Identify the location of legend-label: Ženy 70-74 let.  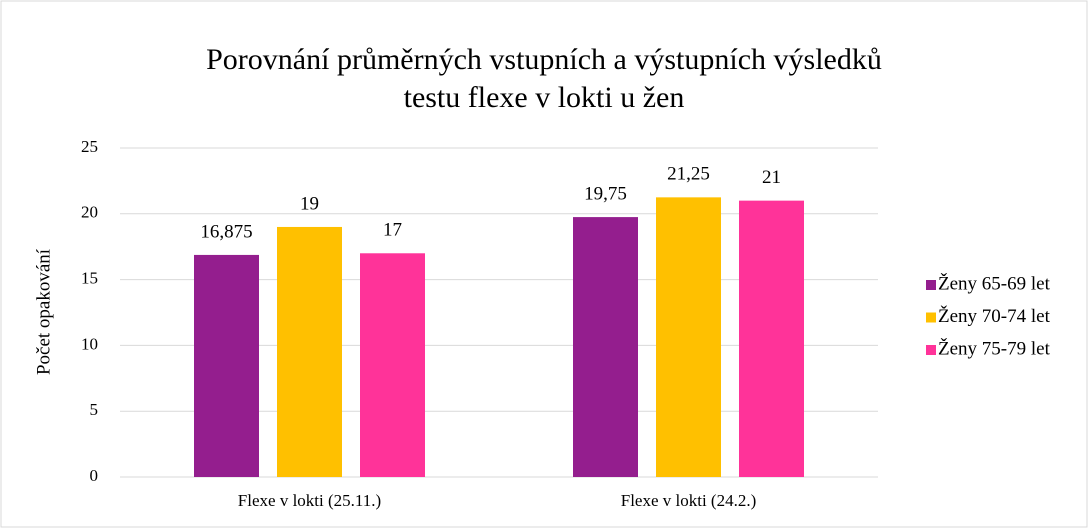
(994, 316).